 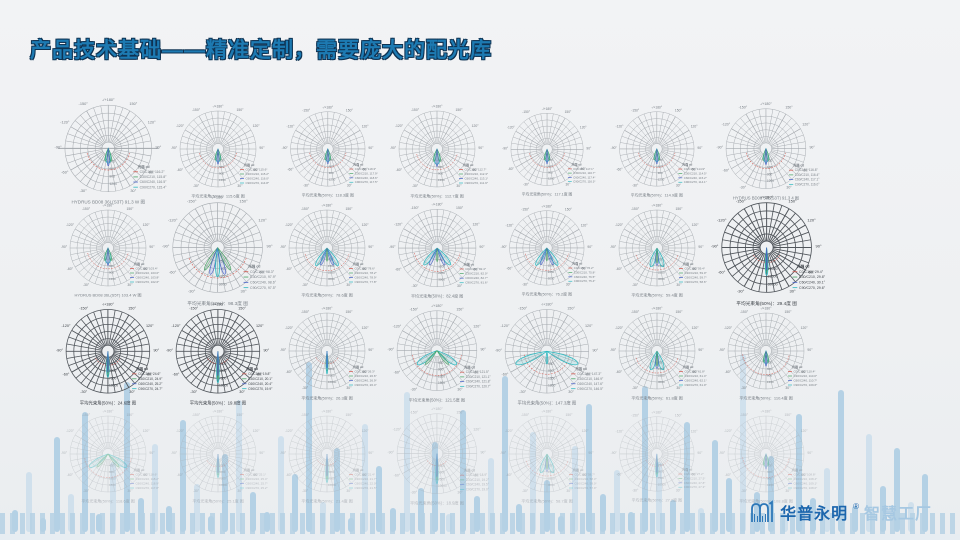 What do you see at coordinates (806, 479) in the screenshot?
I see `svg-text: C30/C210, 108.4°` at bounding box center [806, 479].